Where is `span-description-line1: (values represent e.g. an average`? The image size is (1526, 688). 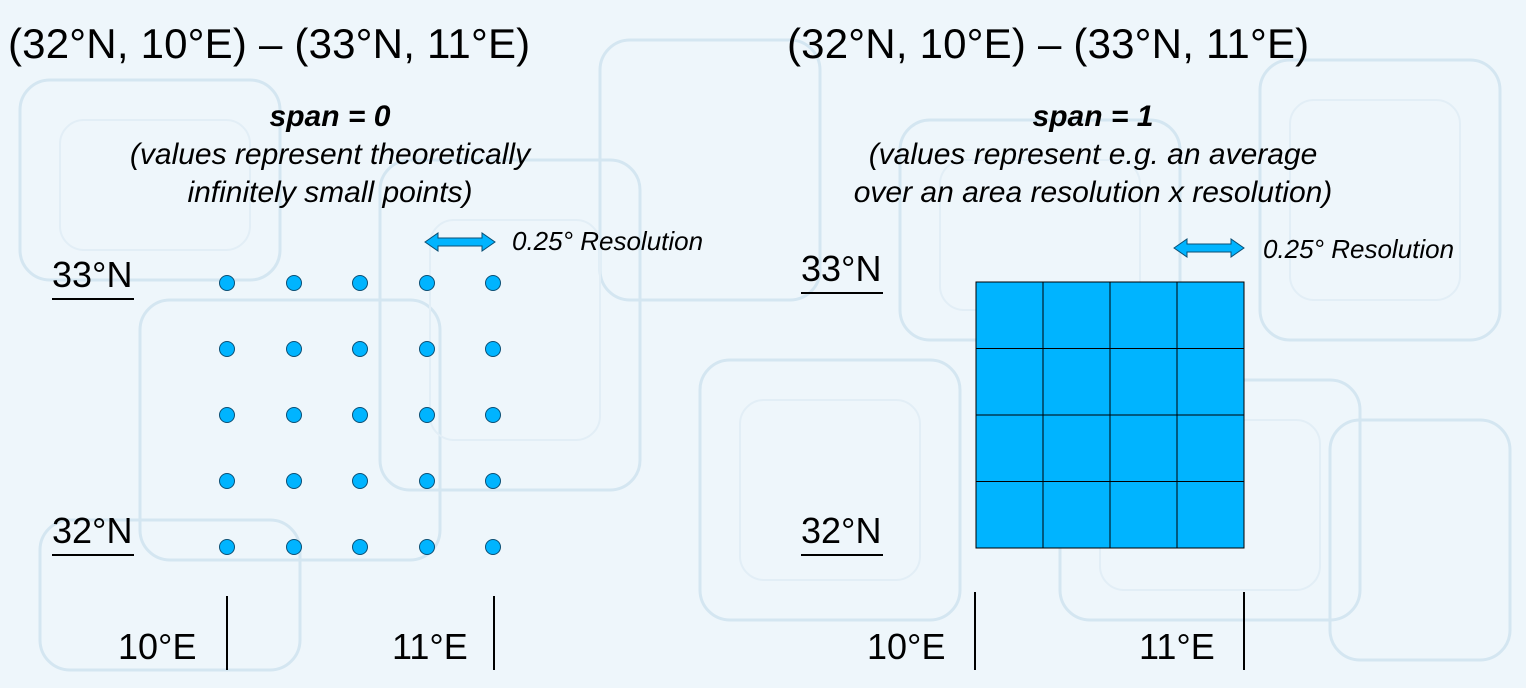 span-description-line1: (values represent e.g. an average is located at coordinates (1093, 154).